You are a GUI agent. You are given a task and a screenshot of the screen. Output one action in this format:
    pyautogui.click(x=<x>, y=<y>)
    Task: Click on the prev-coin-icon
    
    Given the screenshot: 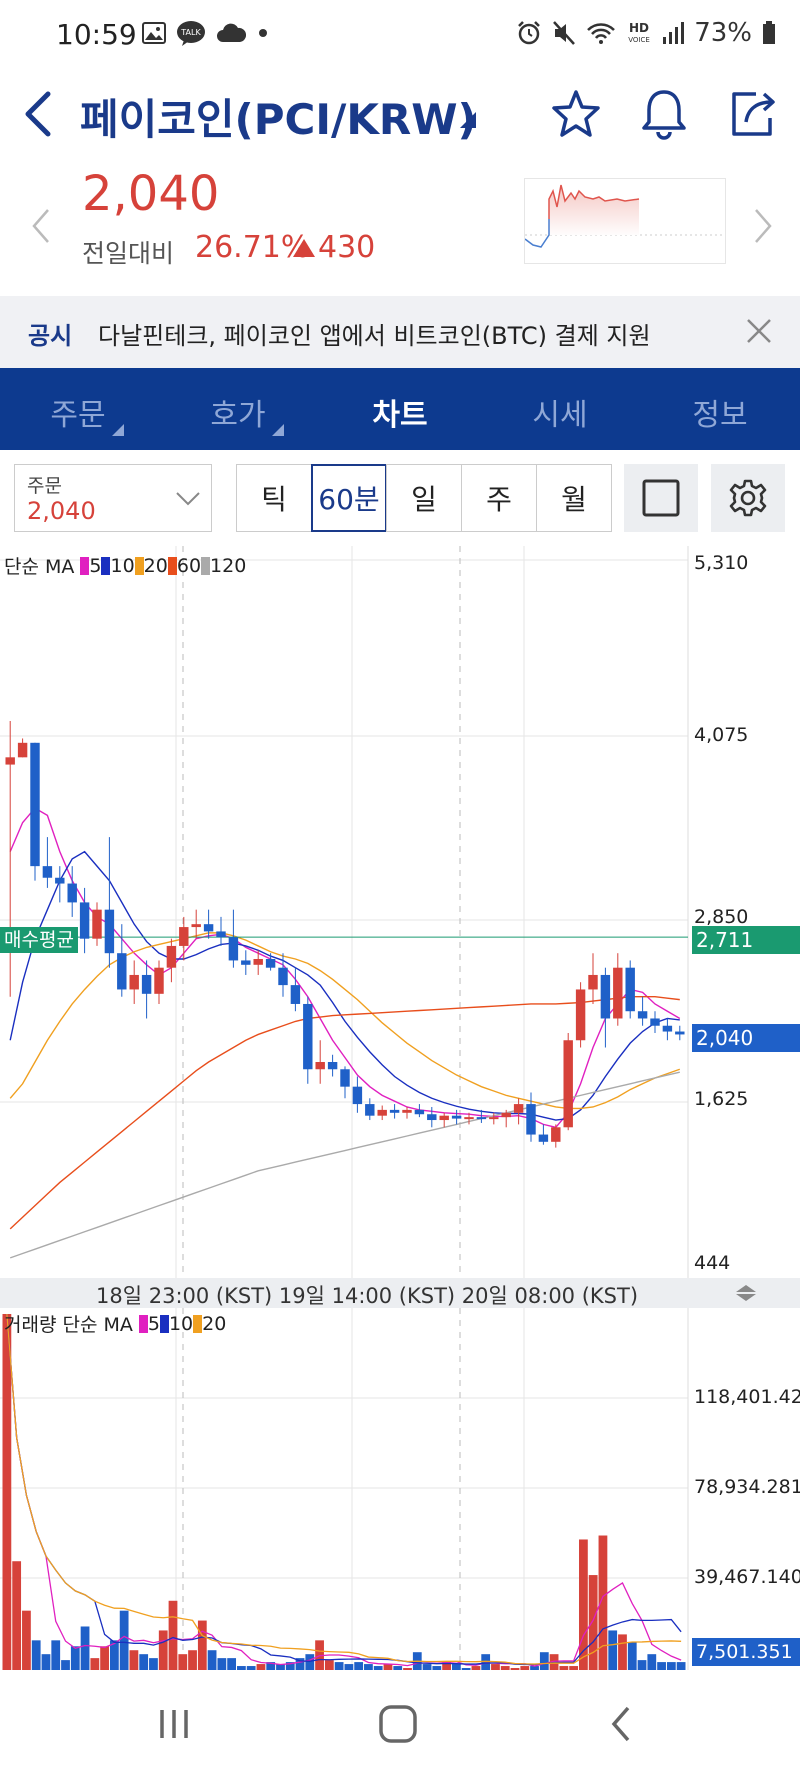 What is the action you would take?
    pyautogui.click(x=41, y=226)
    